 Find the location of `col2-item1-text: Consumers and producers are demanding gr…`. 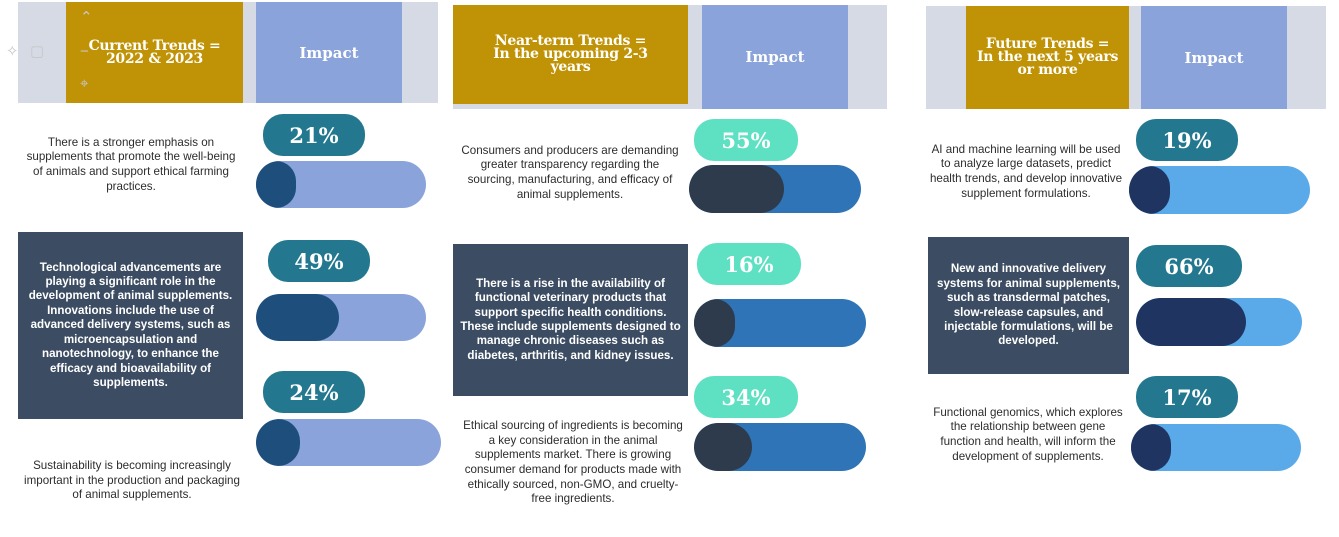

col2-item1-text: Consumers and producers are demanding gr… is located at coordinates (570, 172).